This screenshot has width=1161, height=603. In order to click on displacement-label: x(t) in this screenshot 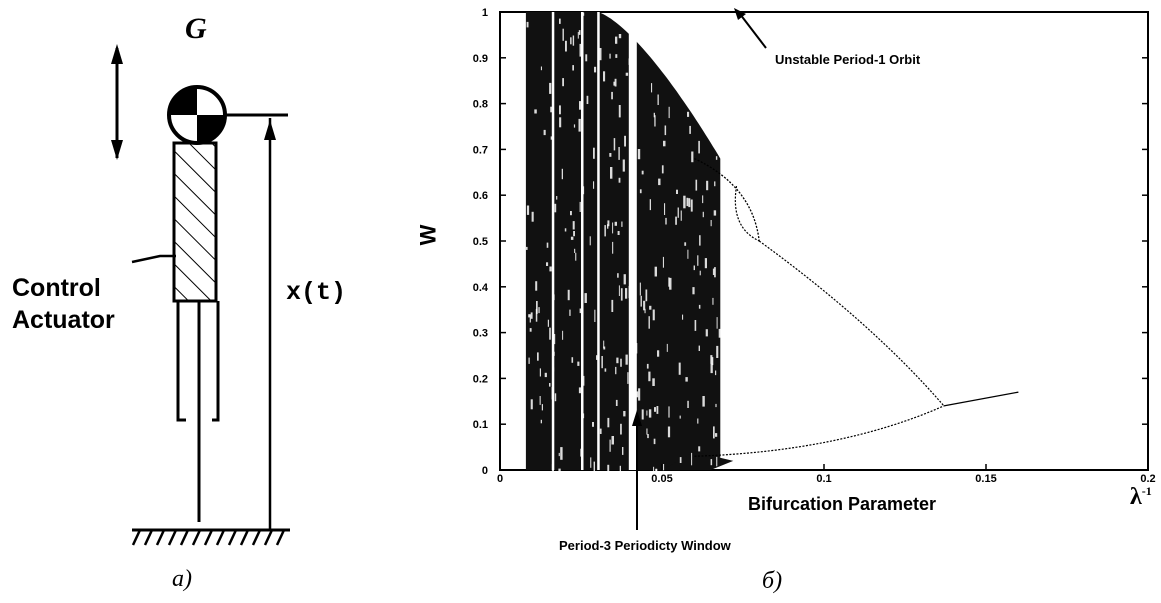, I will do `click(316, 292)`.